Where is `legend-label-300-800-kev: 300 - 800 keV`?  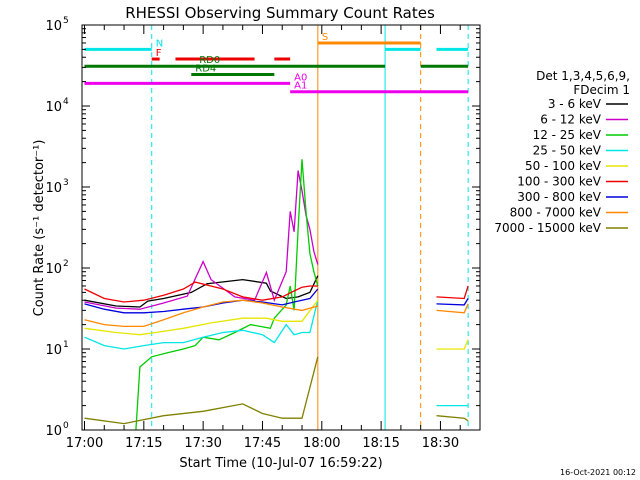 legend-label-300-800-kev: 300 - 800 keV is located at coordinates (559, 197).